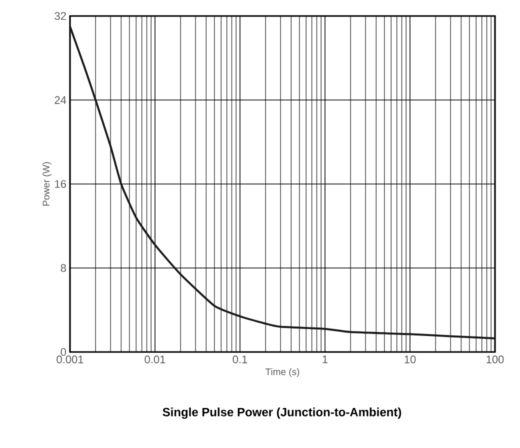  Describe the element at coordinates (60, 100) in the screenshot. I see `y-tick-label: 24` at that location.